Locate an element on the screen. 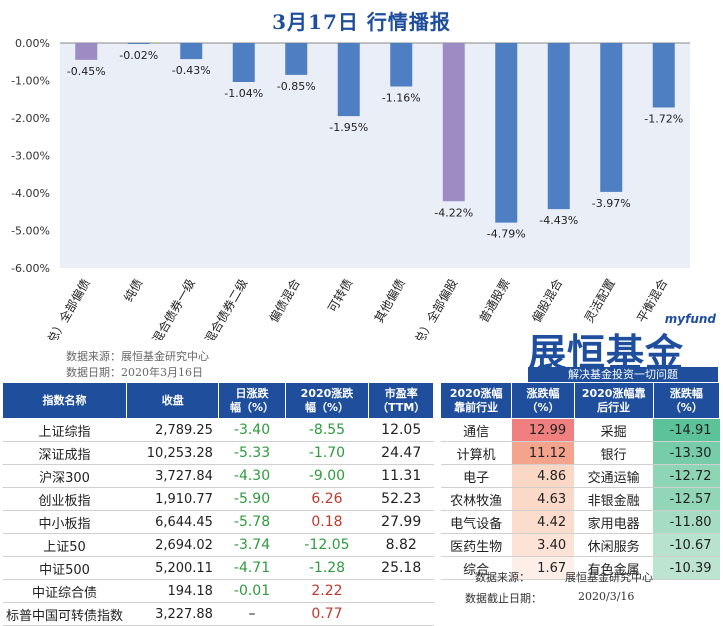  x-tick-label: （总）全部偏债 is located at coordinates (65, 308).